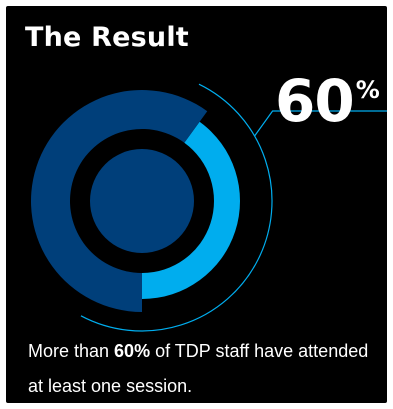  Describe the element at coordinates (315, 101) in the screenshot. I see `highlight-value: 60` at that location.